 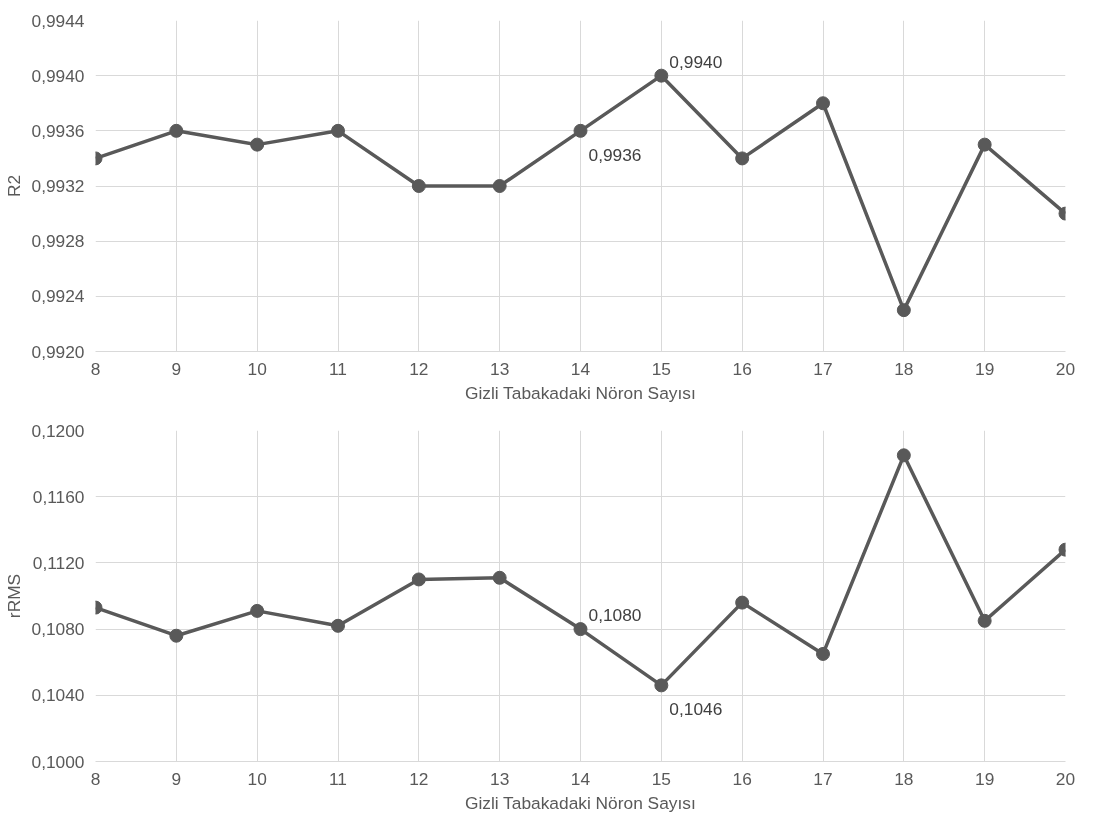 What do you see at coordinates (58, 20) in the screenshot?
I see `y-tick-label: 0,9944` at bounding box center [58, 20].